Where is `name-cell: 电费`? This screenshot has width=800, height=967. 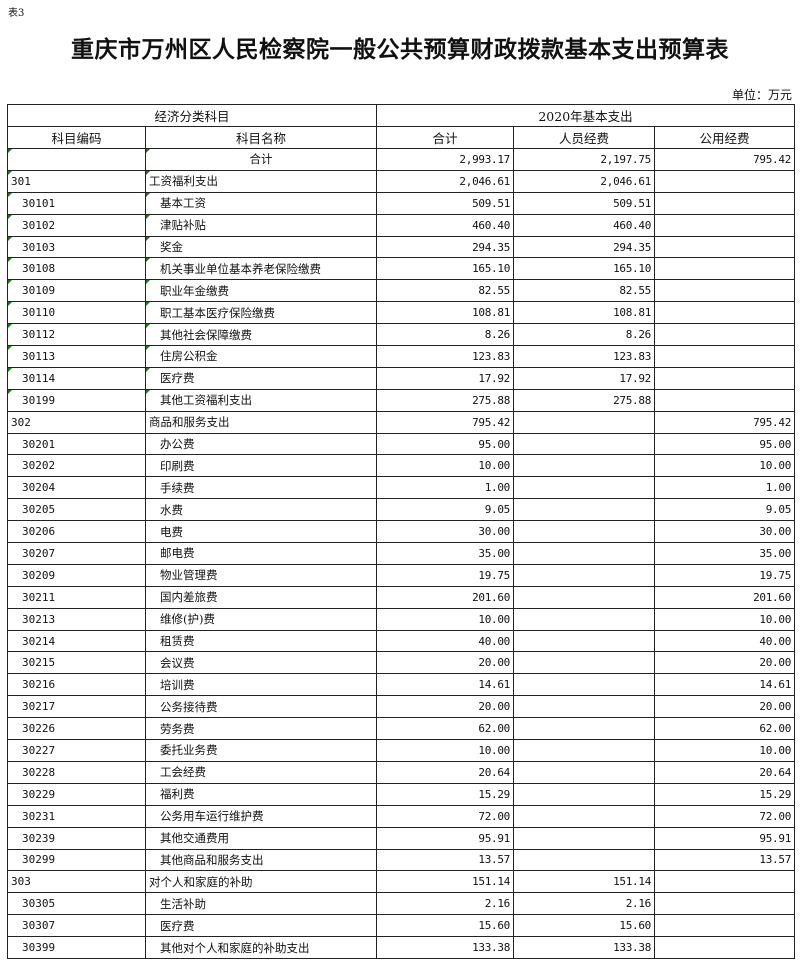 name-cell: 电费 is located at coordinates (261, 532).